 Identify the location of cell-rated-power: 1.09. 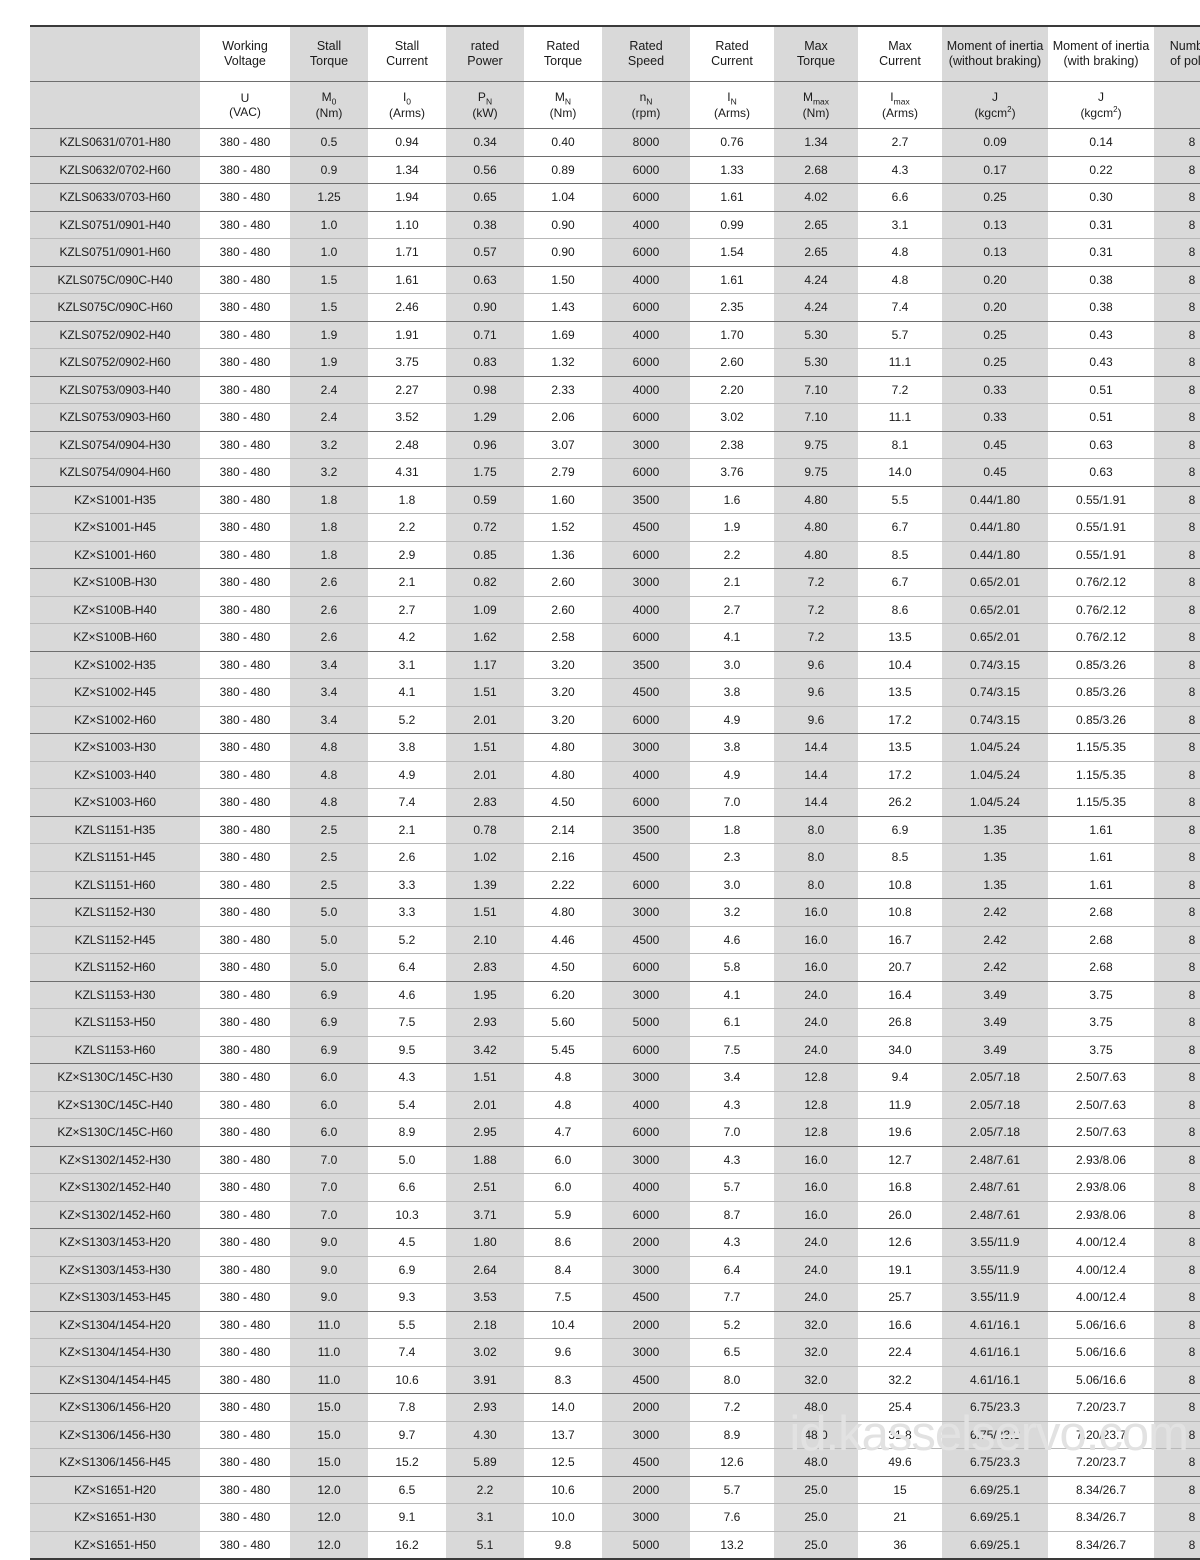
(485, 609).